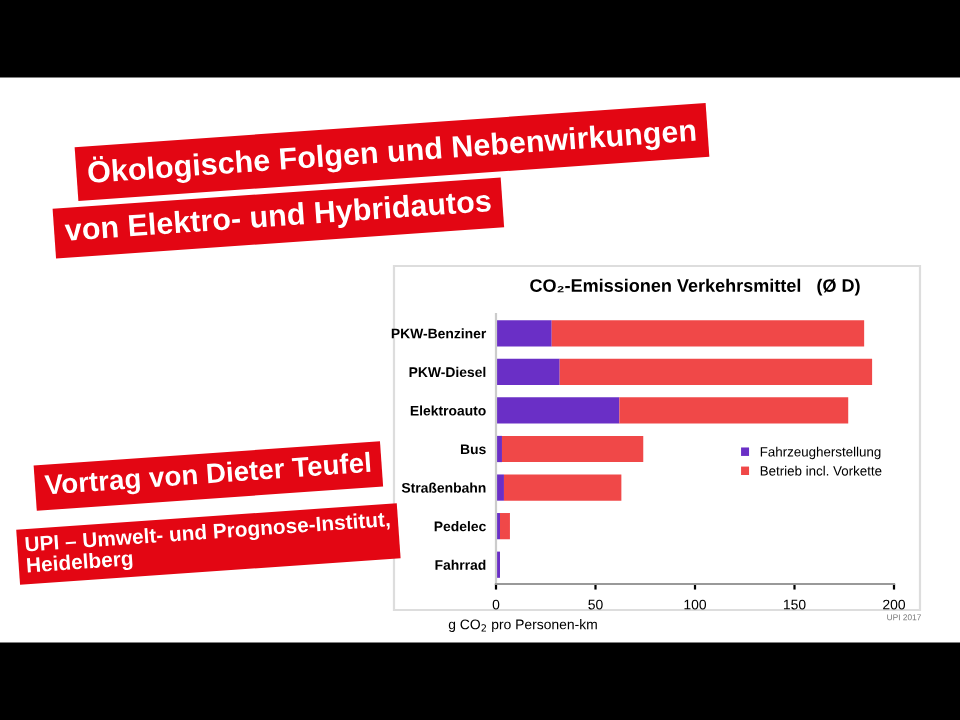  Describe the element at coordinates (207, 544) in the screenshot. I see `text: UPI – Umwelt- und Prognose-Institut, Heidelberg` at that location.